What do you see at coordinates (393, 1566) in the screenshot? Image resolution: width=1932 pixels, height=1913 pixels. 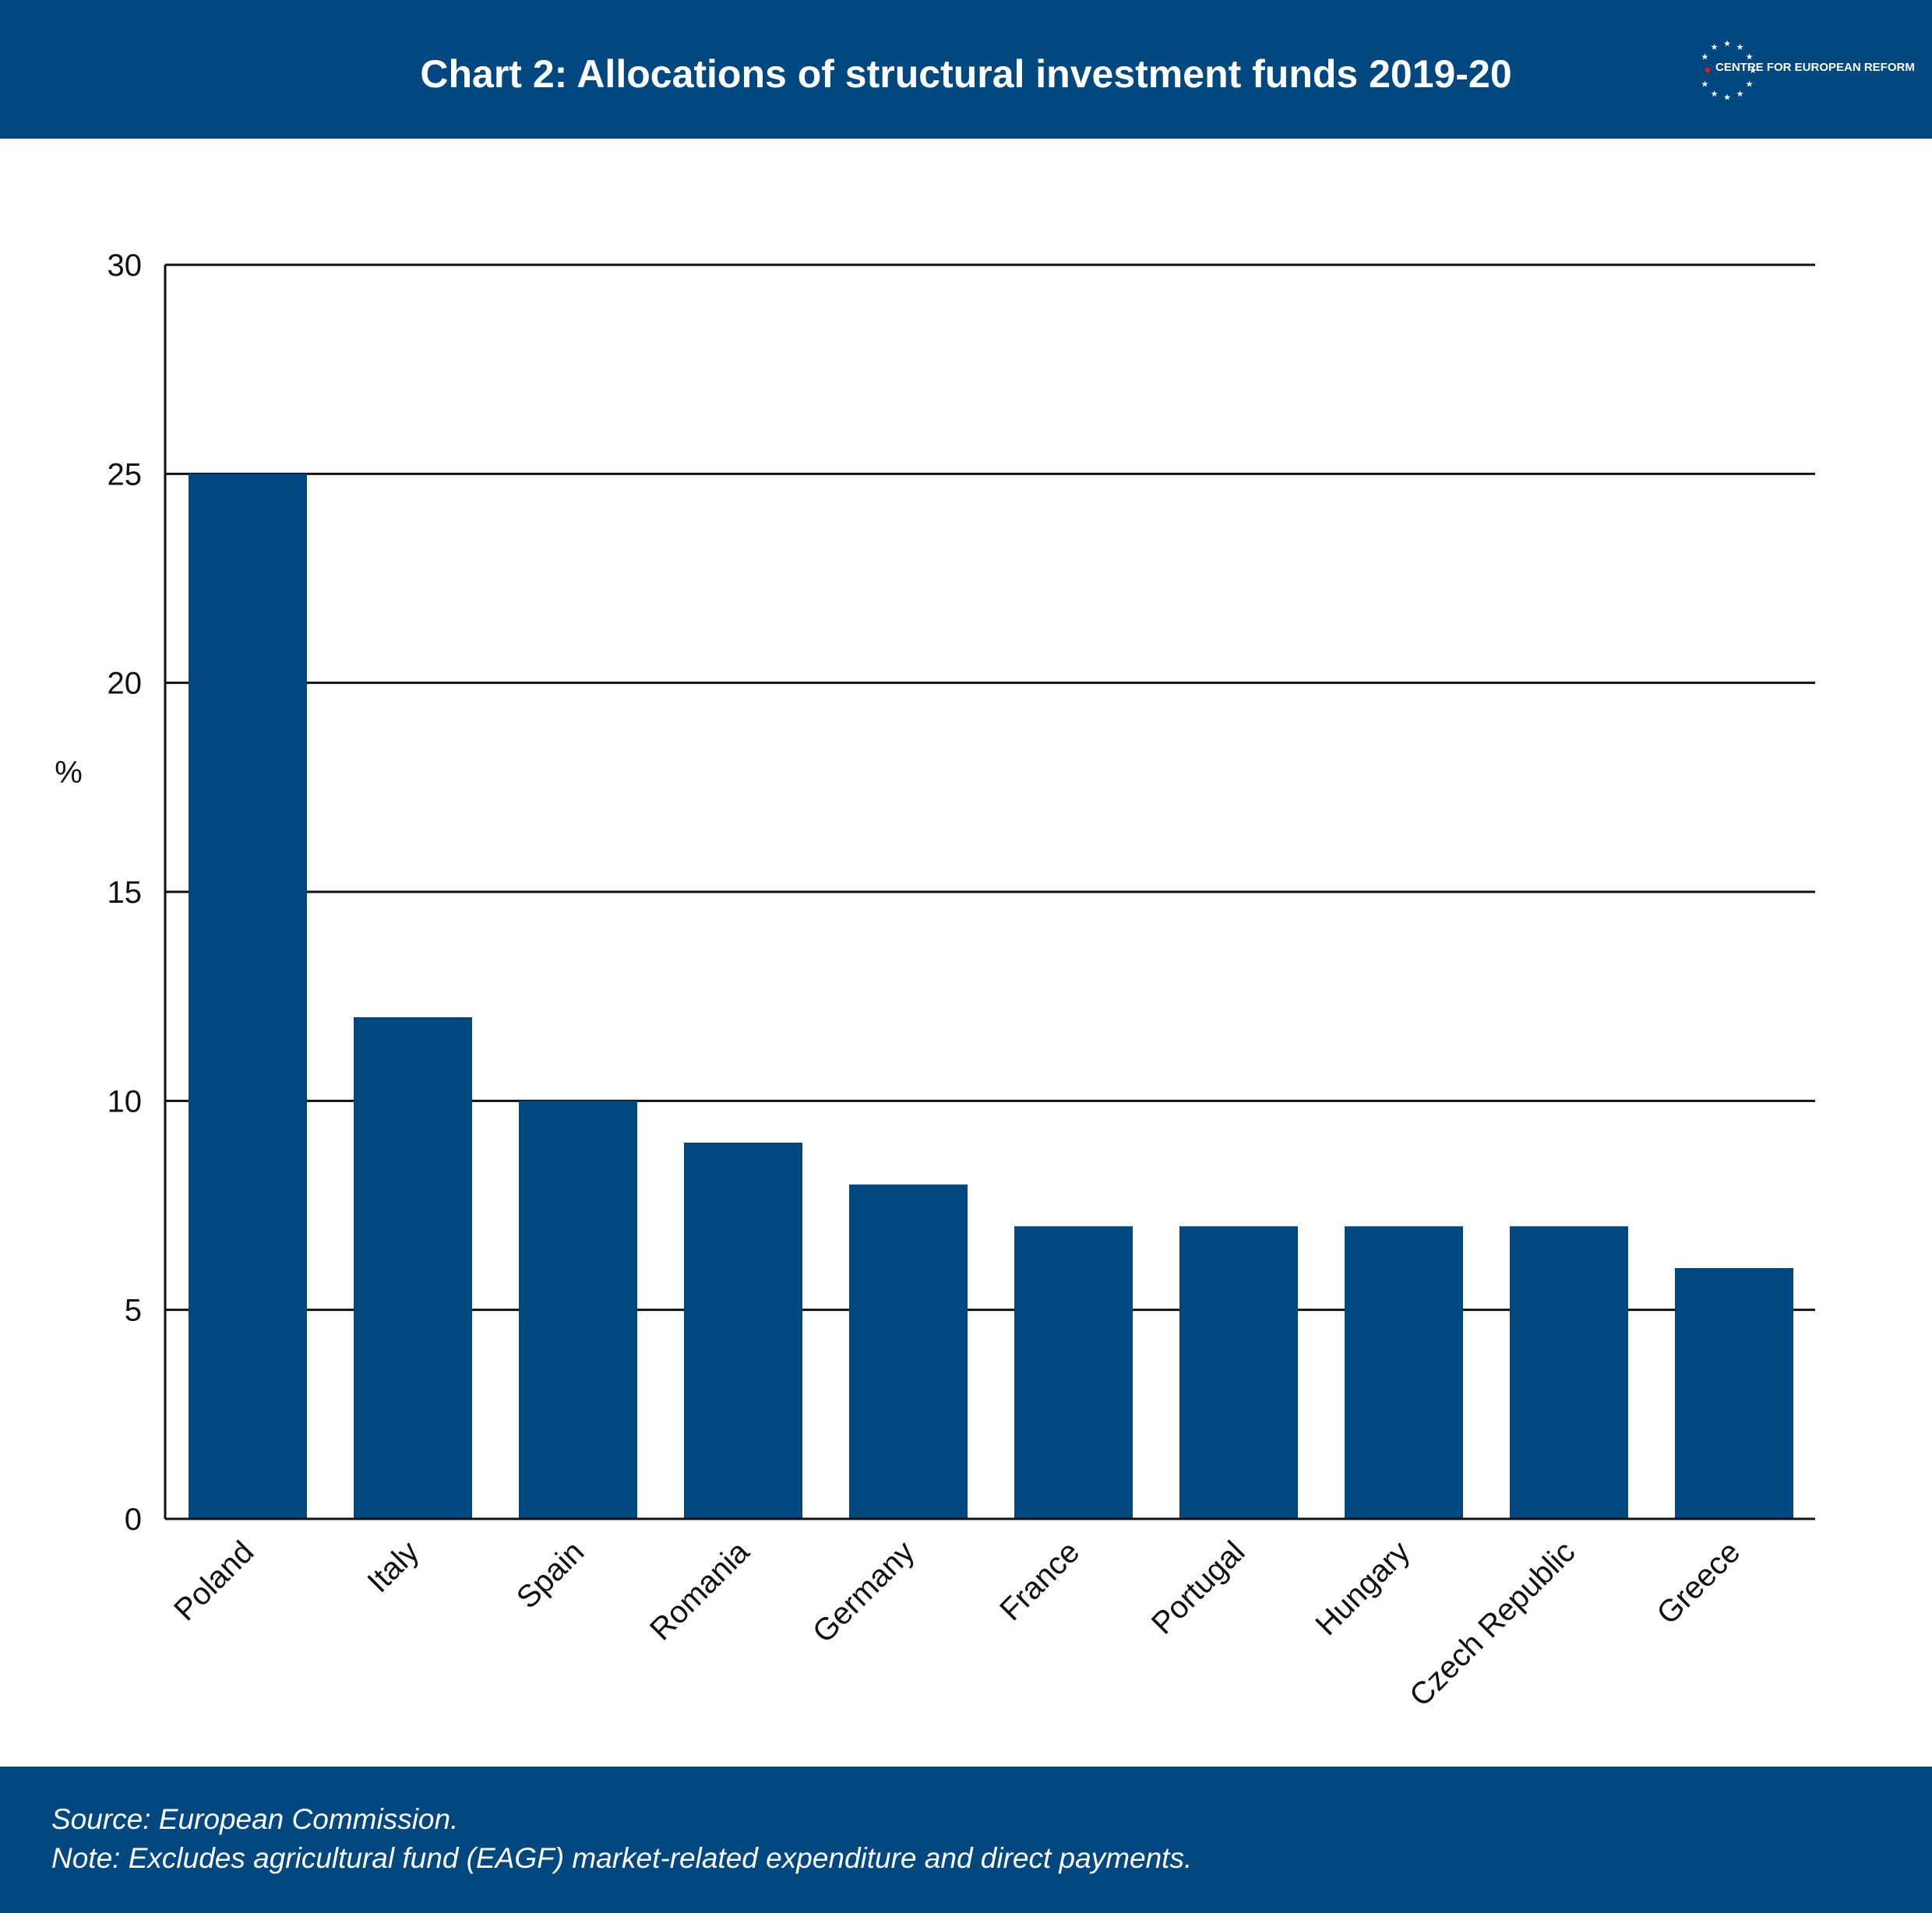 I see `x-category-label: Italy` at bounding box center [393, 1566].